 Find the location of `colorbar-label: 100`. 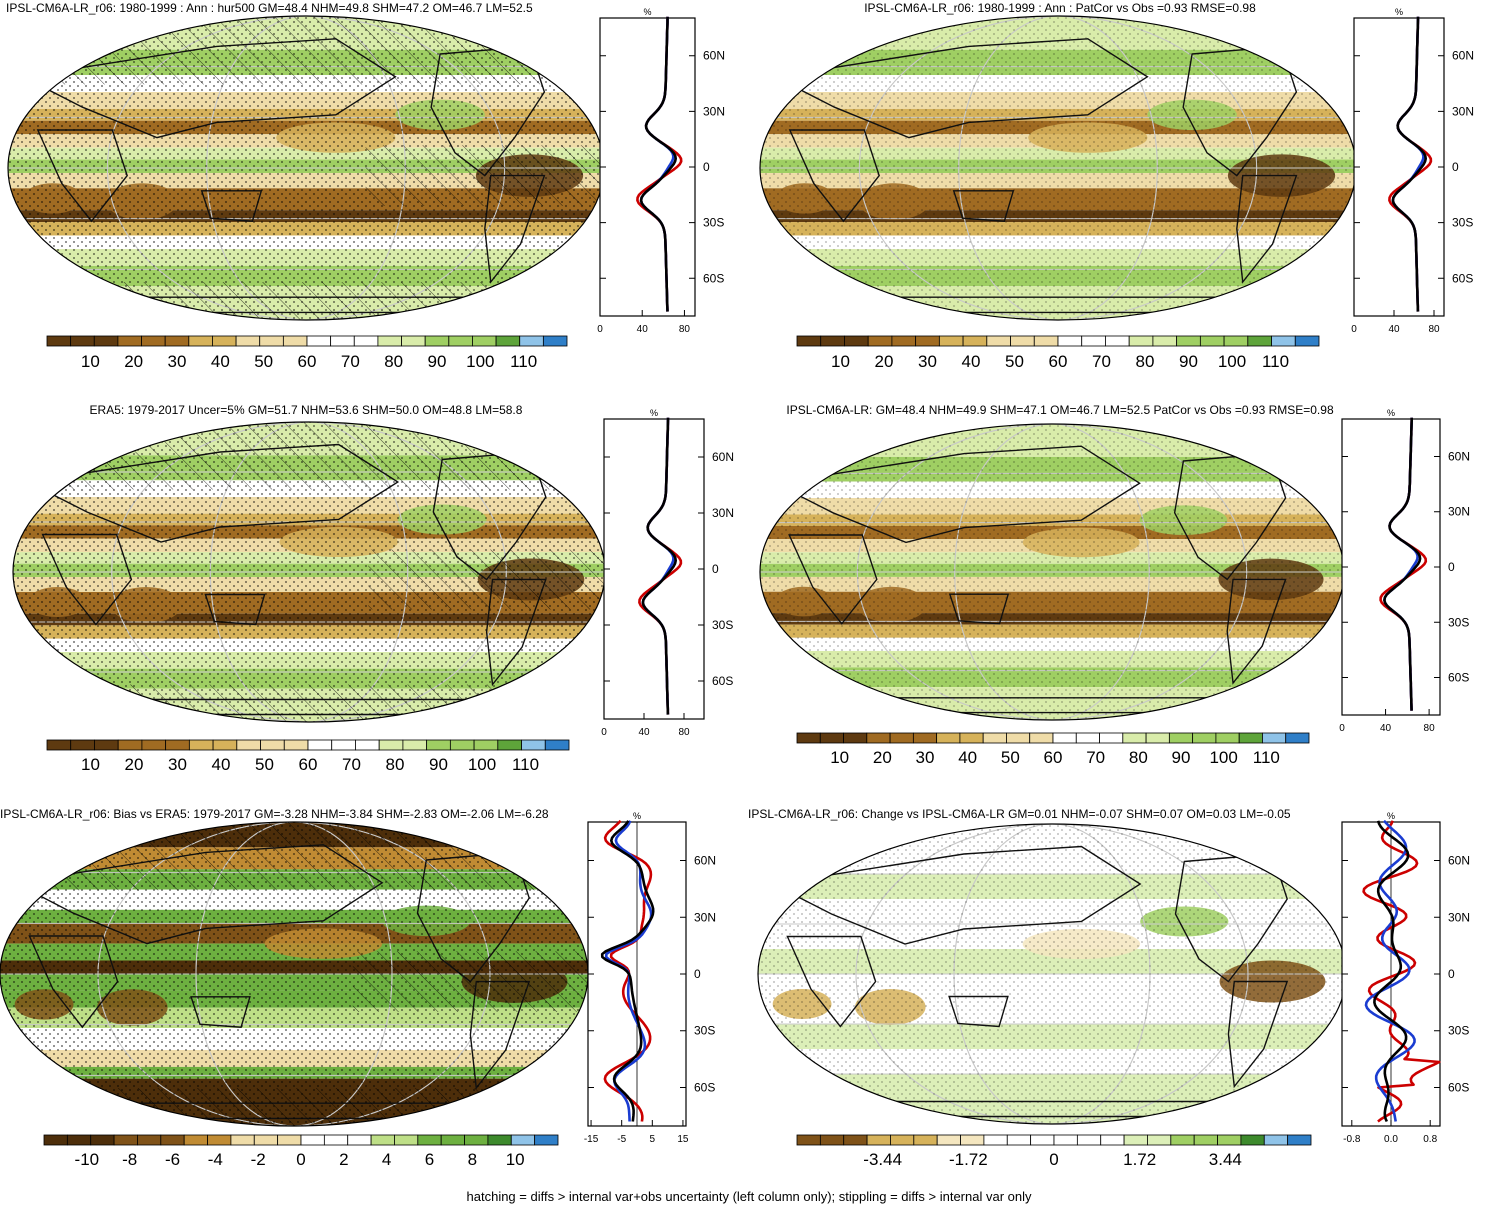

colorbar-label: 100 is located at coordinates (482, 764).